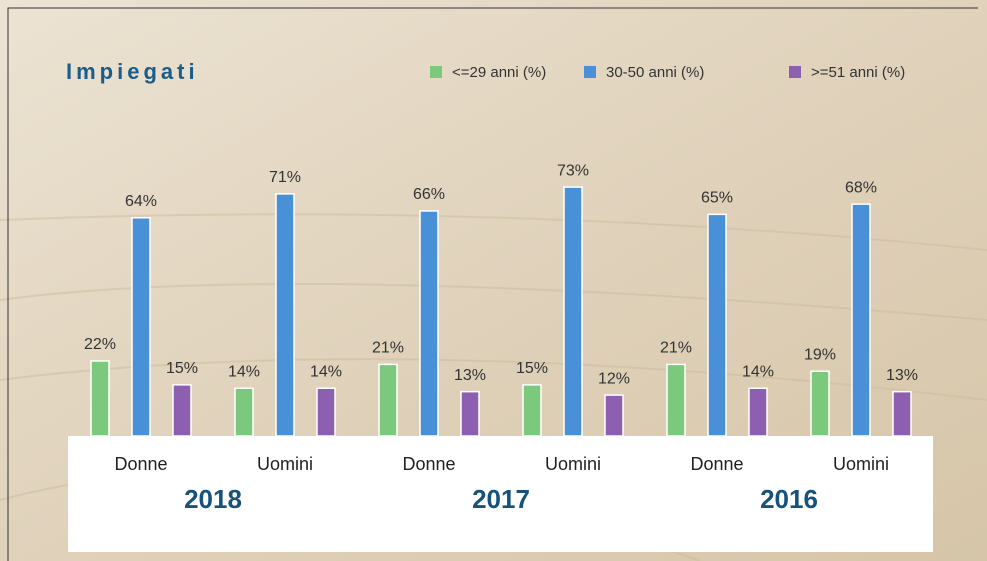 The image size is (987, 561). What do you see at coordinates (501, 499) in the screenshot?
I see `group-label: 2017` at bounding box center [501, 499].